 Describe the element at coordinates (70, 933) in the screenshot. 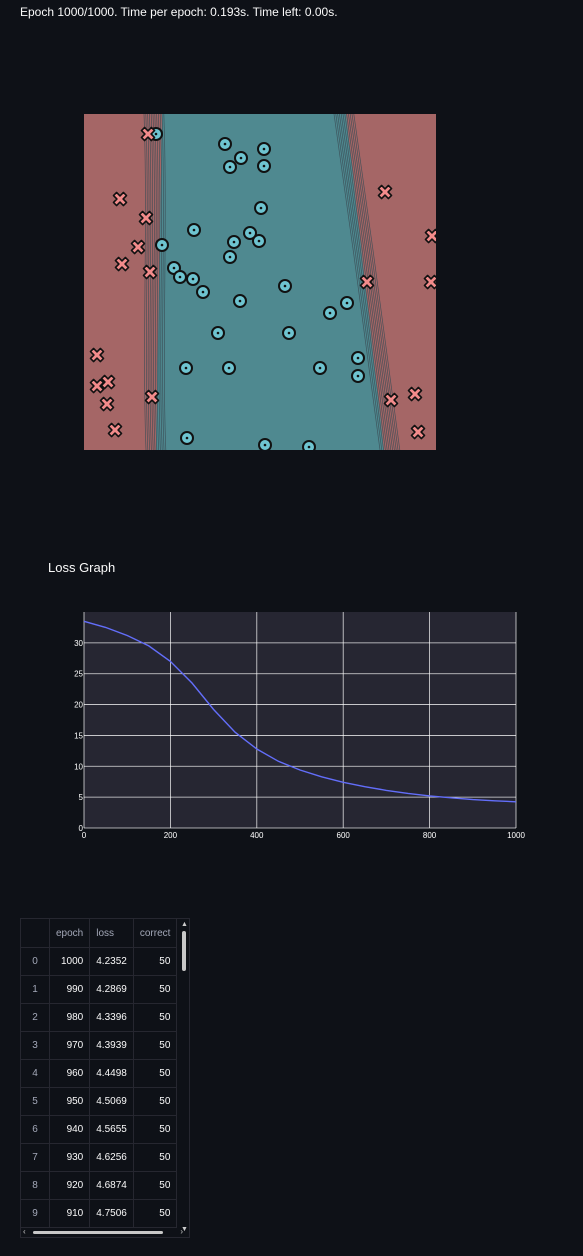

I see `column-header-epoch: epoch` at that location.